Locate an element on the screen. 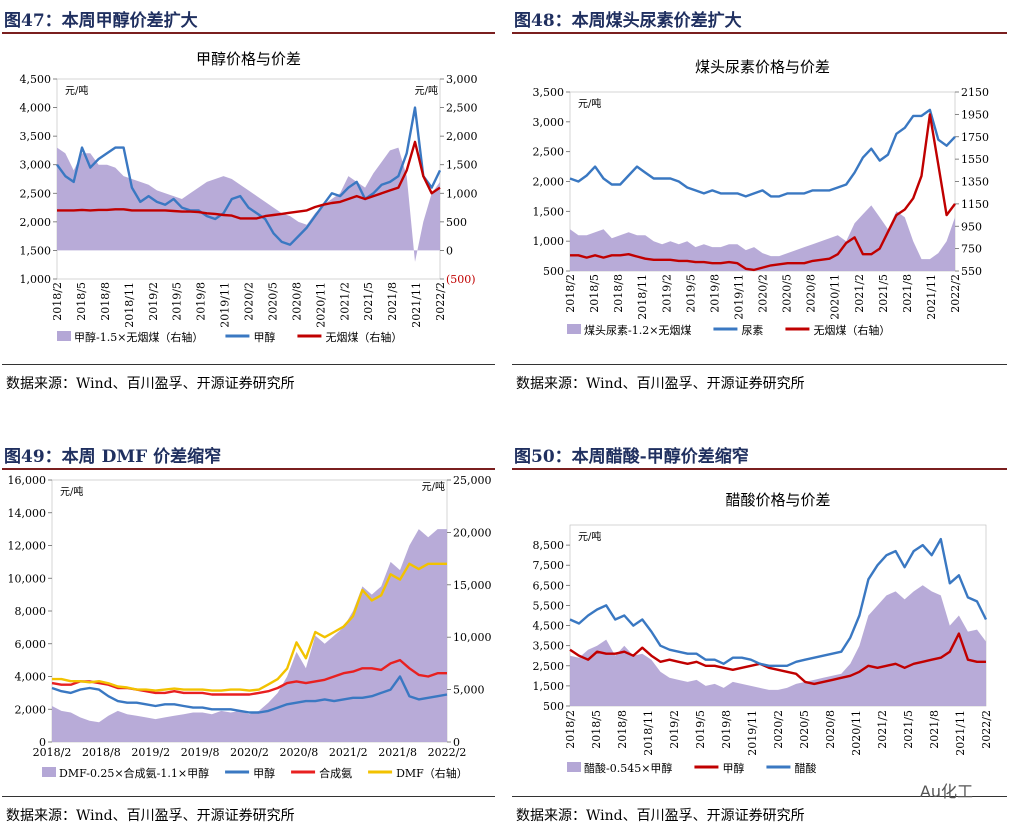 Image resolution: width=1009 pixels, height=830 pixels. legend-label: 醋酸-0.545×甲醇 is located at coordinates (628, 768).